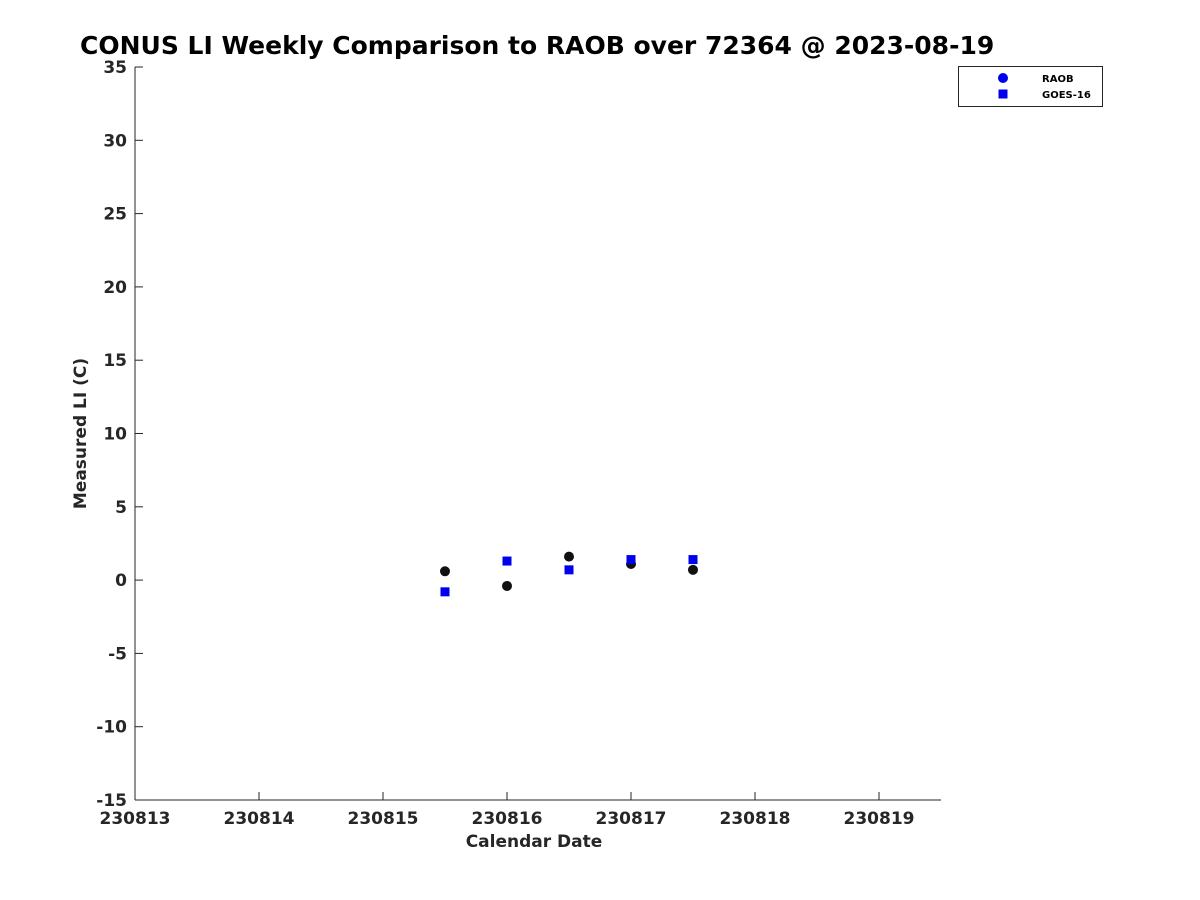  Describe the element at coordinates (1058, 79) in the screenshot. I see `legend-label: RAOB` at that location.